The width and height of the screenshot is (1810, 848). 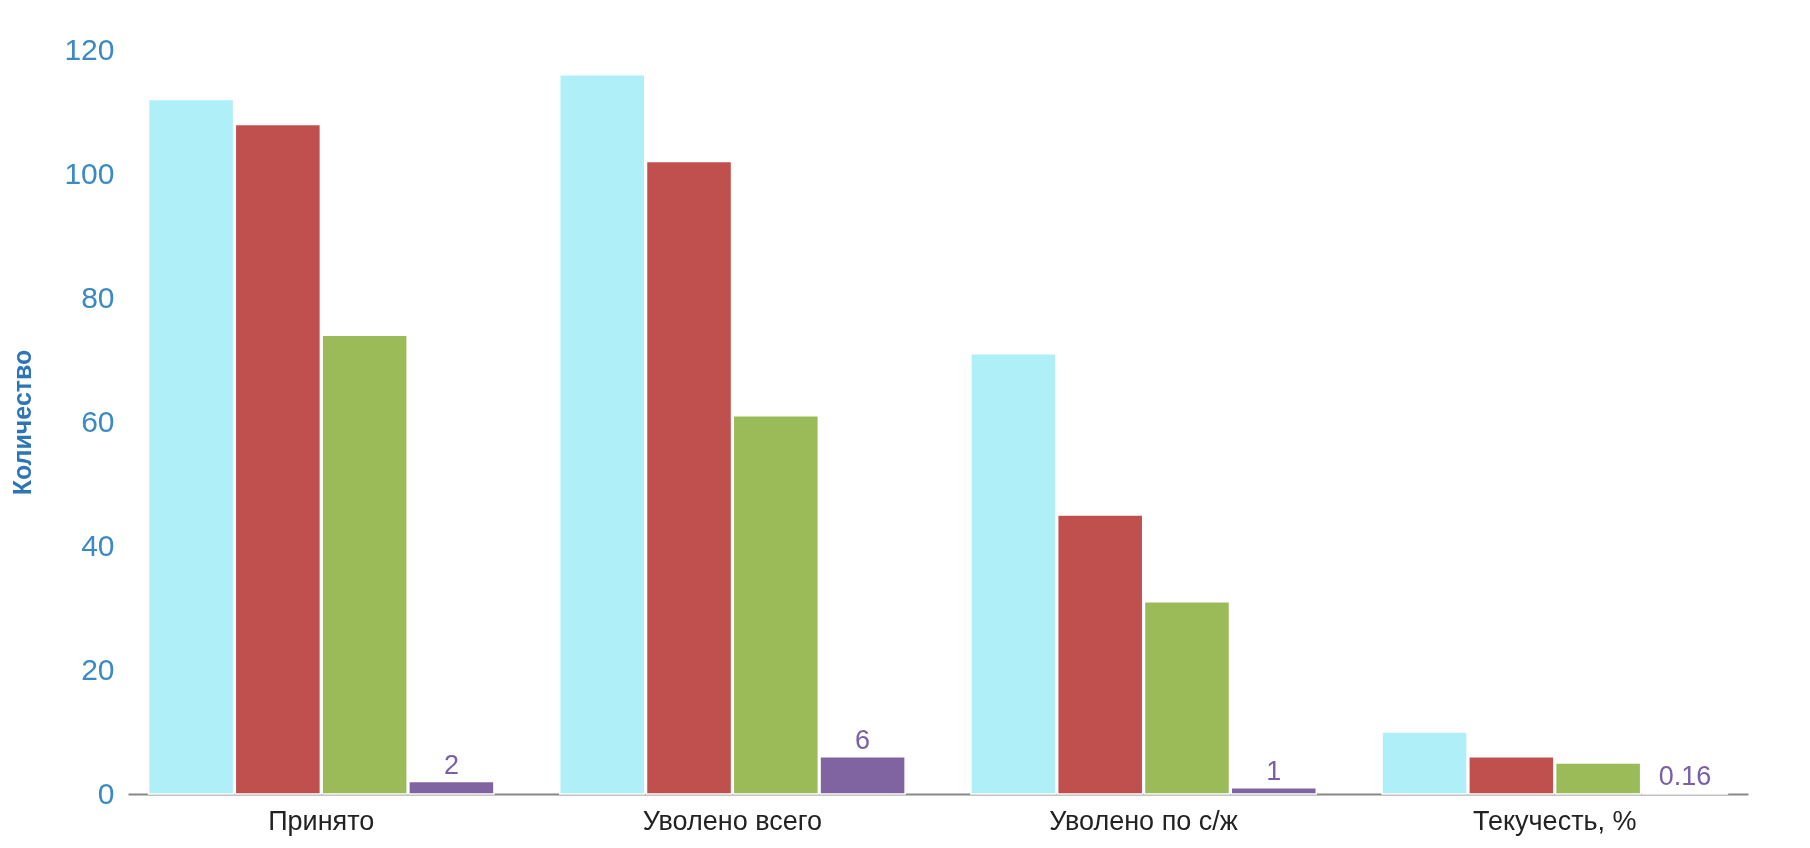 What do you see at coordinates (1685, 776) in the screenshot?
I see `data-label: 0.16` at bounding box center [1685, 776].